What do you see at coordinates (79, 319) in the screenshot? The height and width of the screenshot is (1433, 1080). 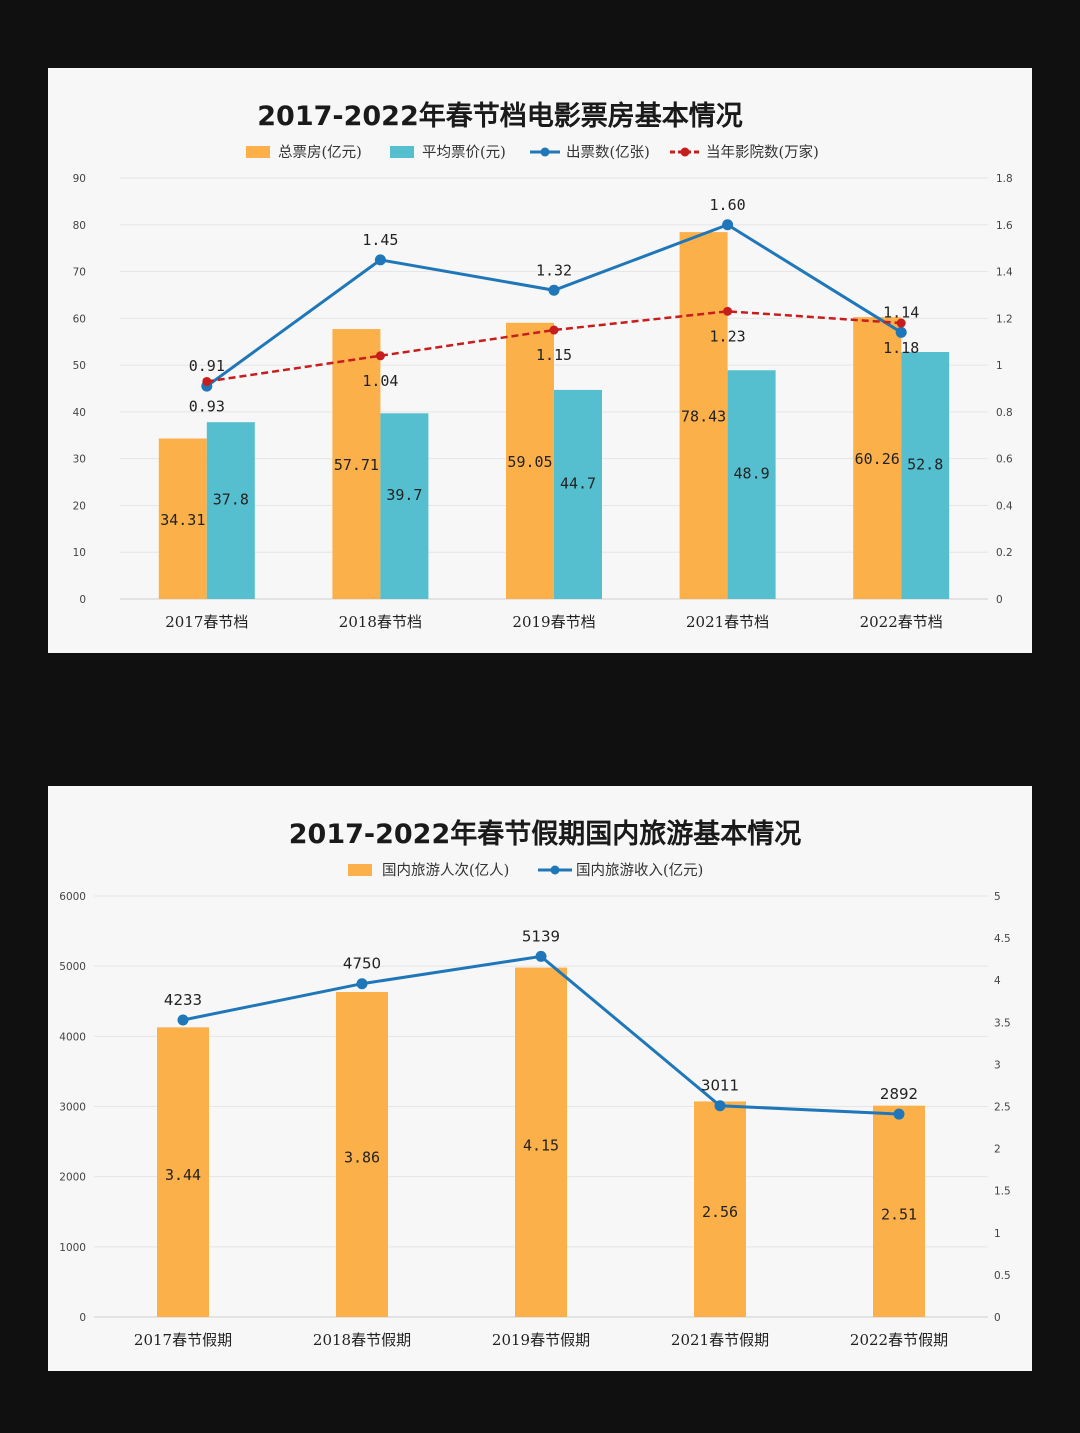 I see `left-tick-label: 60` at bounding box center [79, 319].